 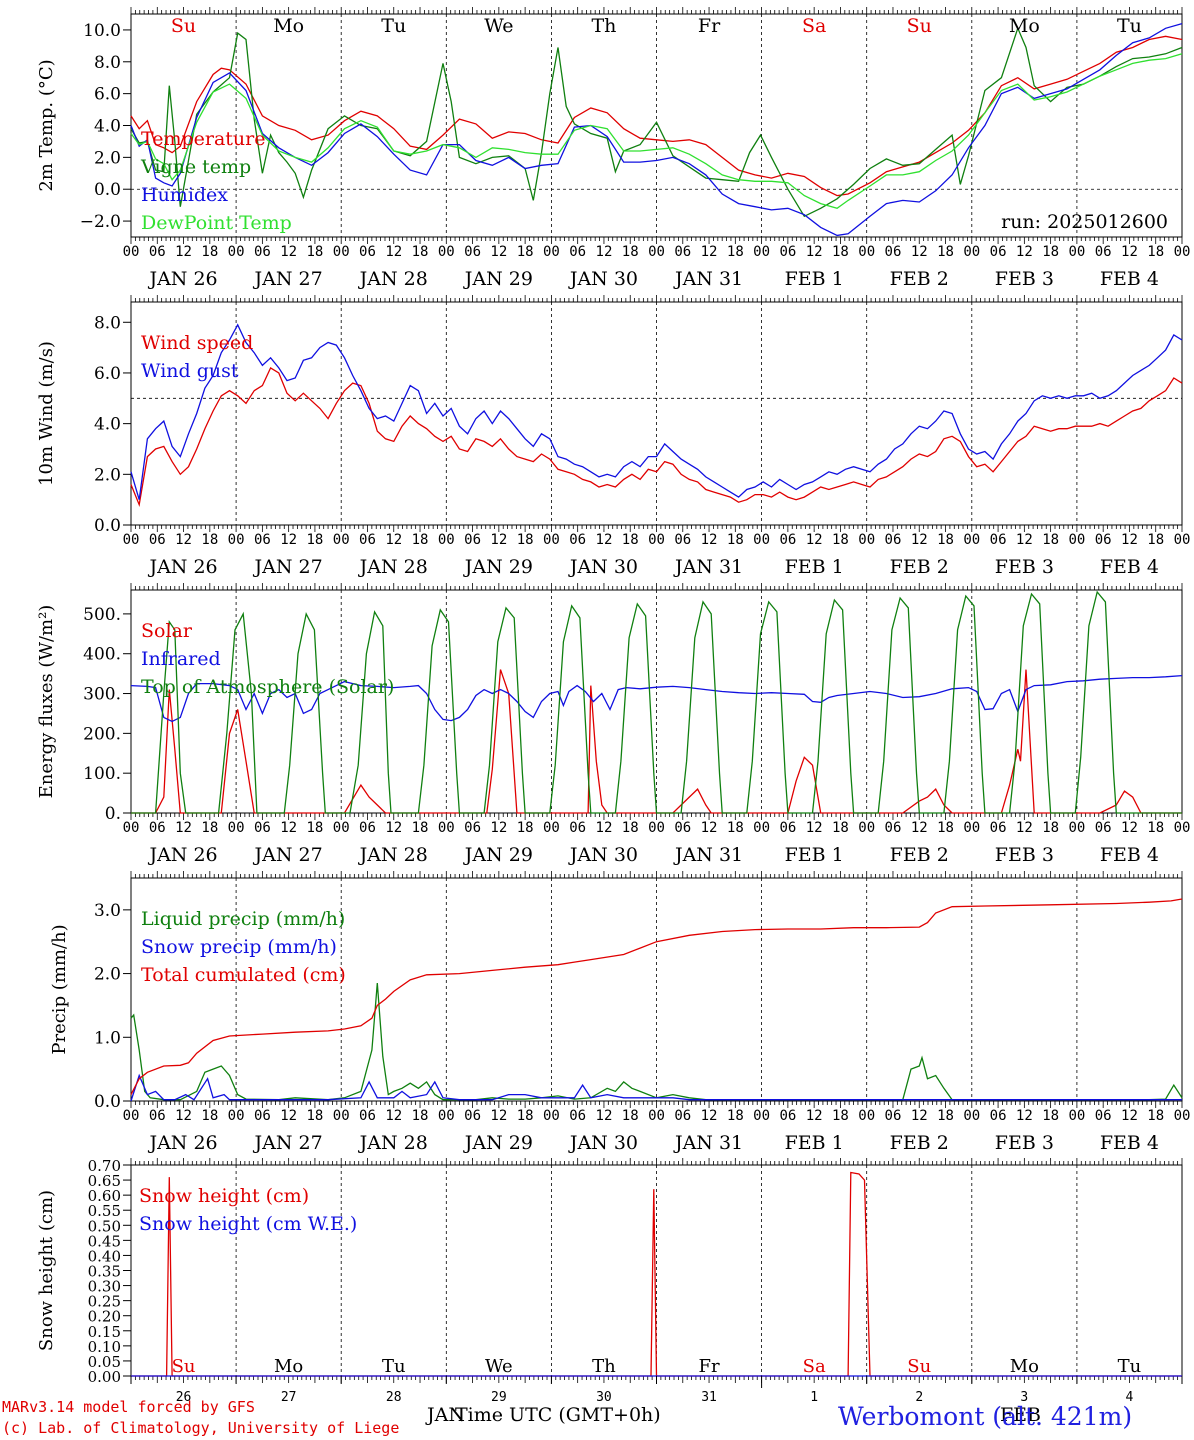 What do you see at coordinates (107, 911) in the screenshot?
I see `y-tick-label: 3.0` at bounding box center [107, 911].